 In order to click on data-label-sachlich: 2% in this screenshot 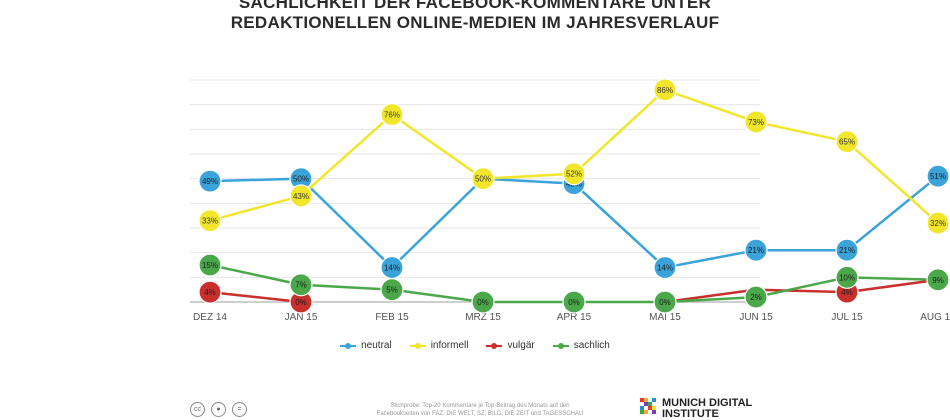, I will do `click(756, 297)`.